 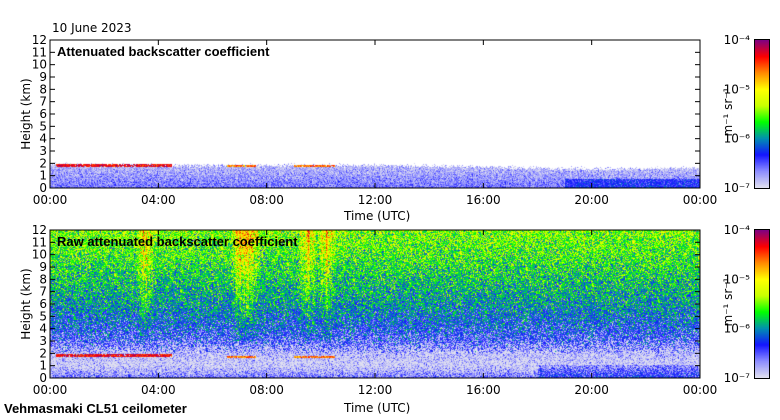 I want to click on date-label: 10 June 2023, so click(x=92, y=28).